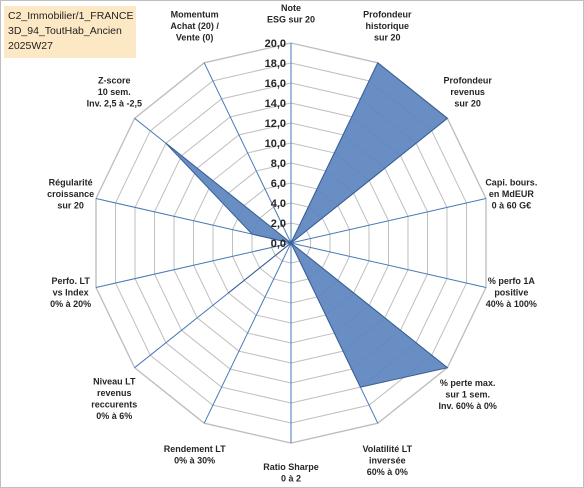 The image size is (584, 488). I want to click on category-label: Perfo. LT vs Index 0% à 20%, so click(70, 292).